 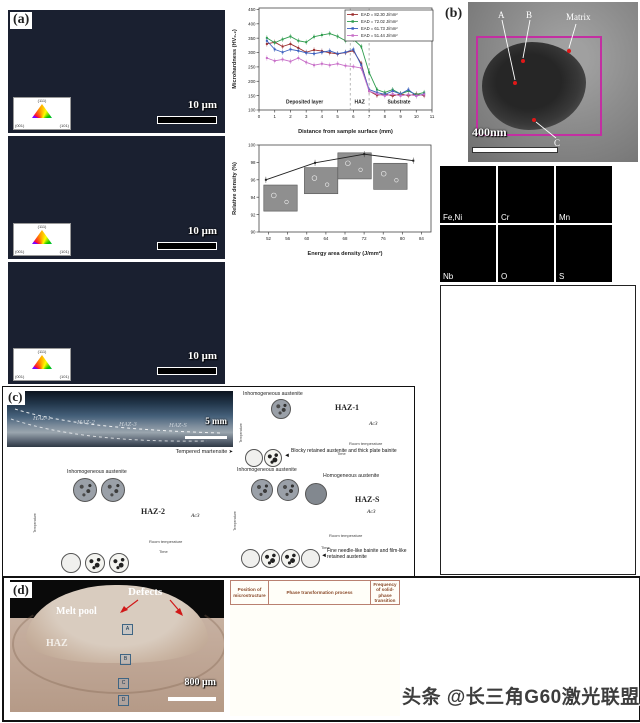 What do you see at coordinates (117, 646) in the screenshot?
I see `melt-pool-micrograph: Defects Melt pool HAZ A B C D 800 μm` at bounding box center [117, 646].